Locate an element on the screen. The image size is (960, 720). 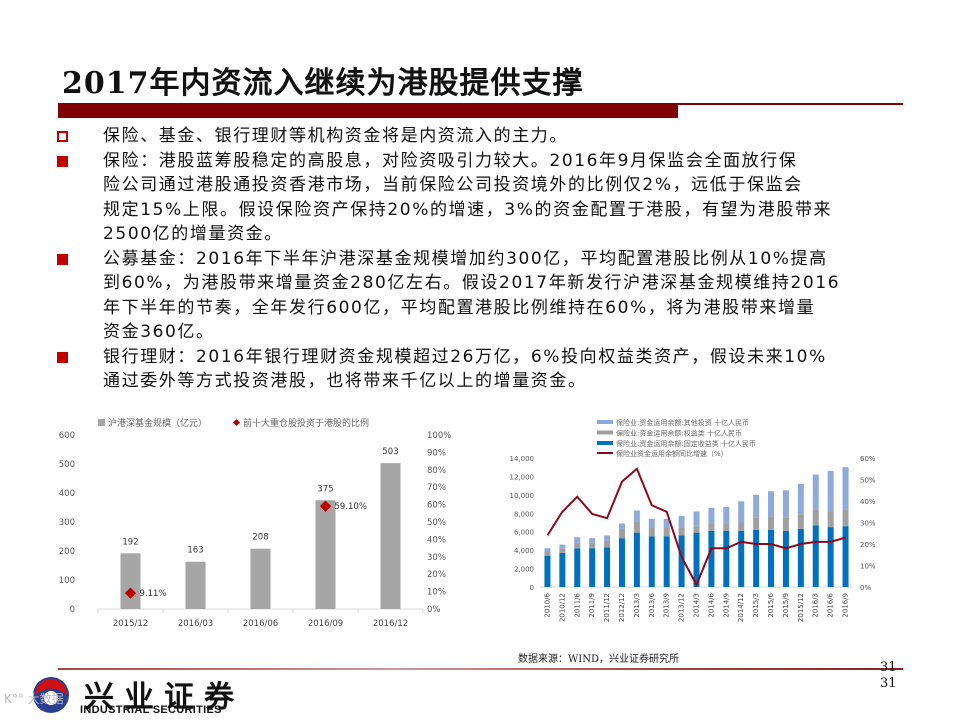
x-axis-tick-label: 2015/12 is located at coordinates (130, 624).